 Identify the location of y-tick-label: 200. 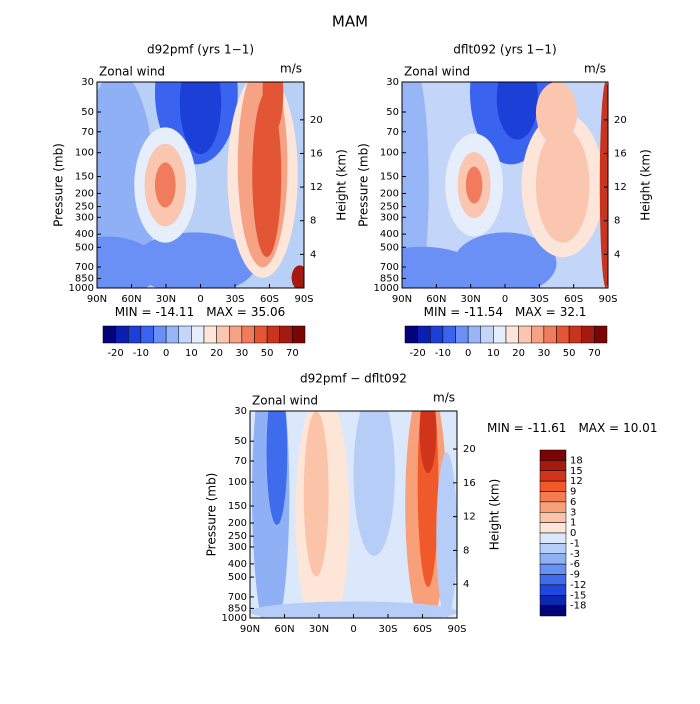
(84, 193).